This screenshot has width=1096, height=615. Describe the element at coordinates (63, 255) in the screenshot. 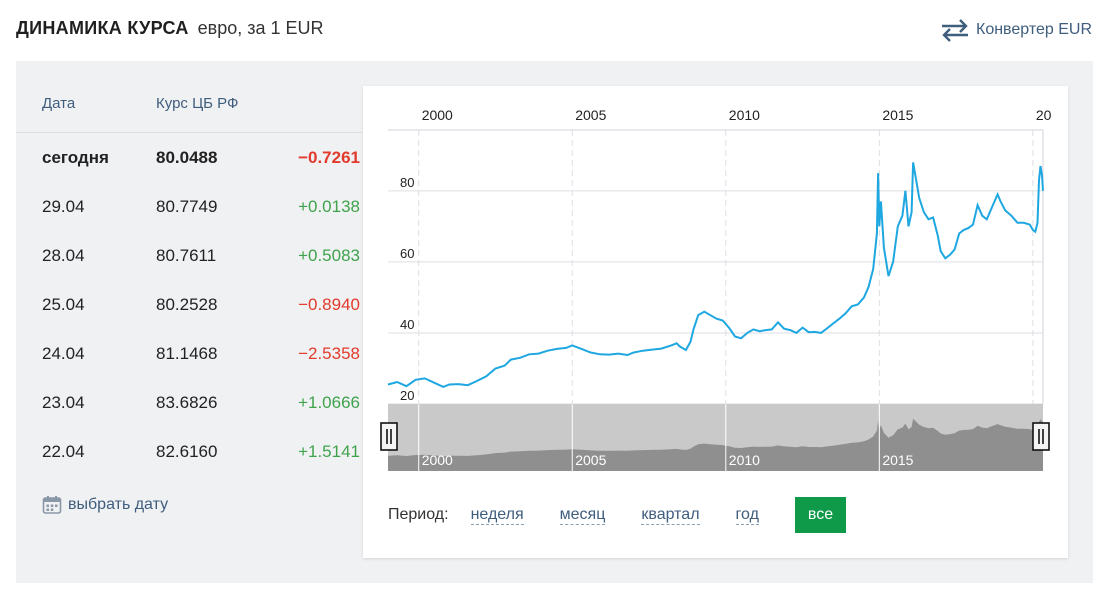

I see `row-date: 28.04` at that location.